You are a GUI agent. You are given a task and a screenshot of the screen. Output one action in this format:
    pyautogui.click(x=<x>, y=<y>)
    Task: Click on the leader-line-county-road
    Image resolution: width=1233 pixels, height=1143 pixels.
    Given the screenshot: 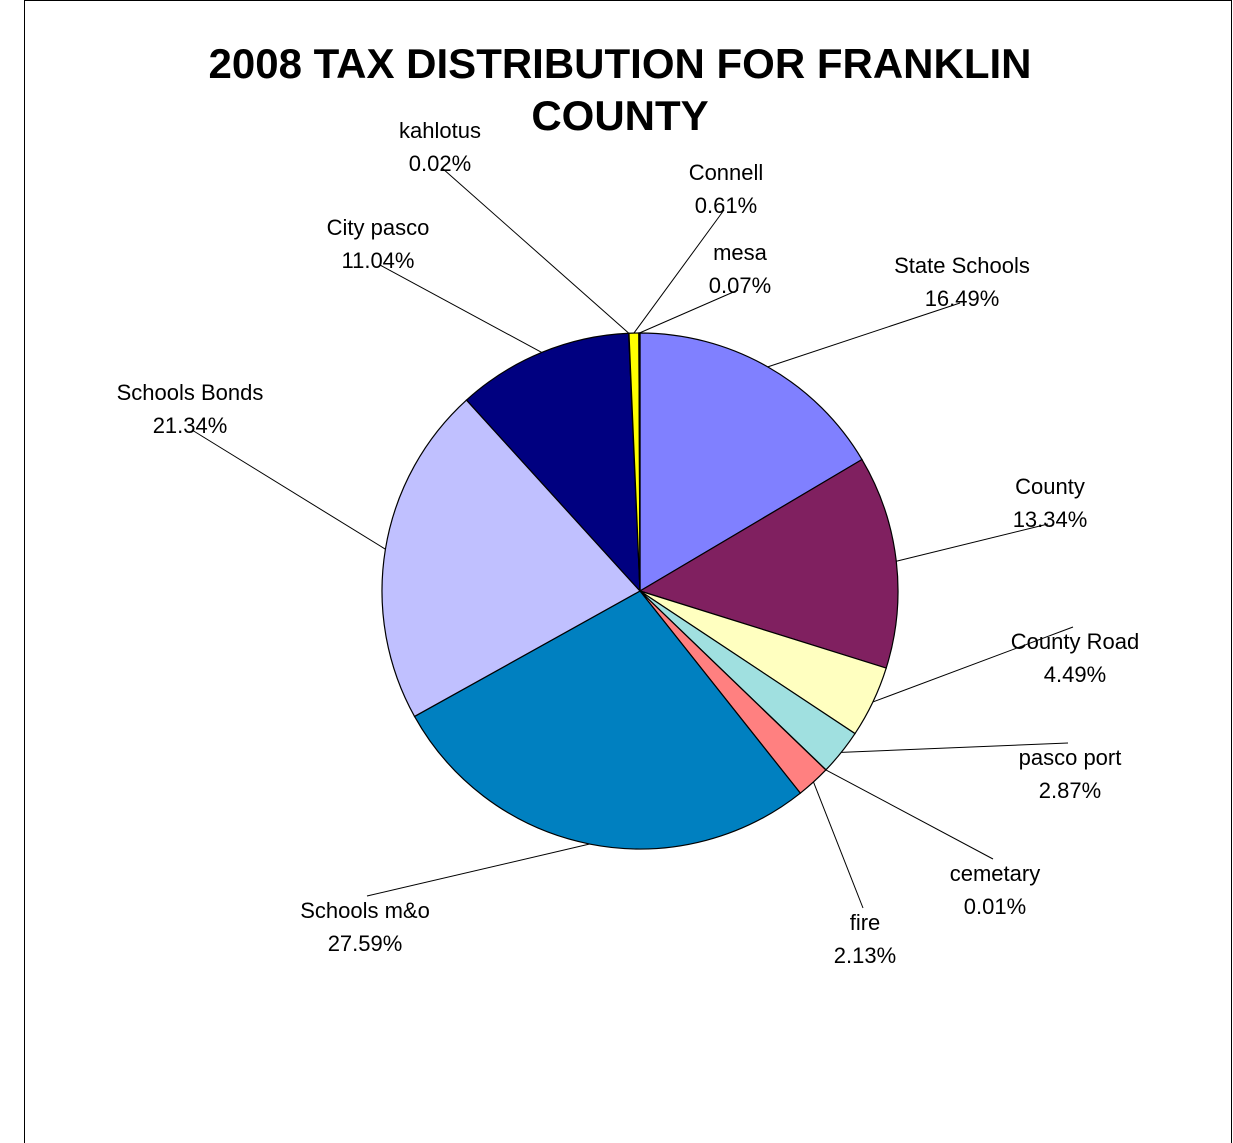 What is the action you would take?
    pyautogui.click(x=973, y=664)
    